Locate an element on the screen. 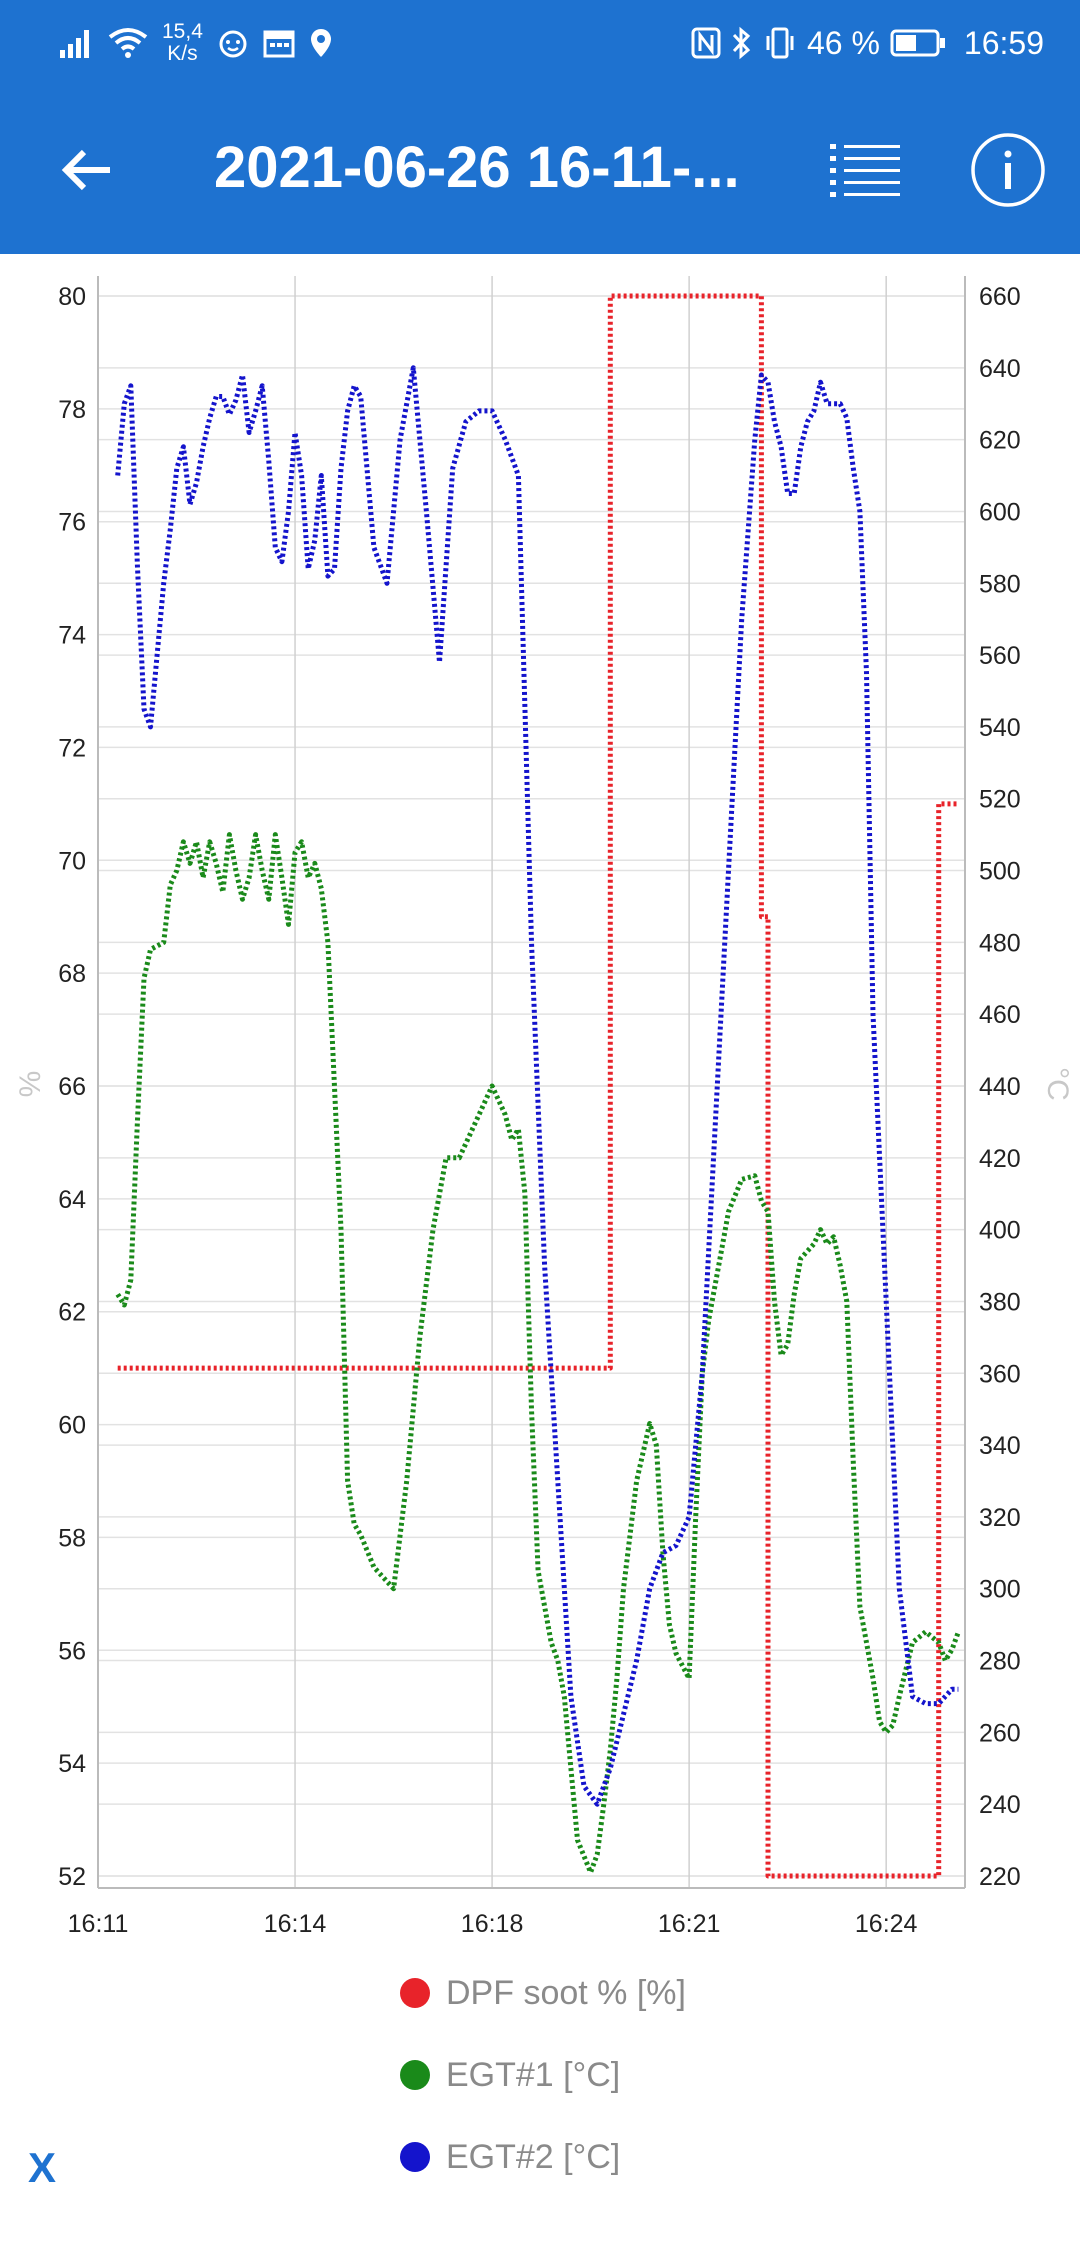 This screenshot has height=2244, width=1080. left-tick-label: 58 is located at coordinates (72, 1538).